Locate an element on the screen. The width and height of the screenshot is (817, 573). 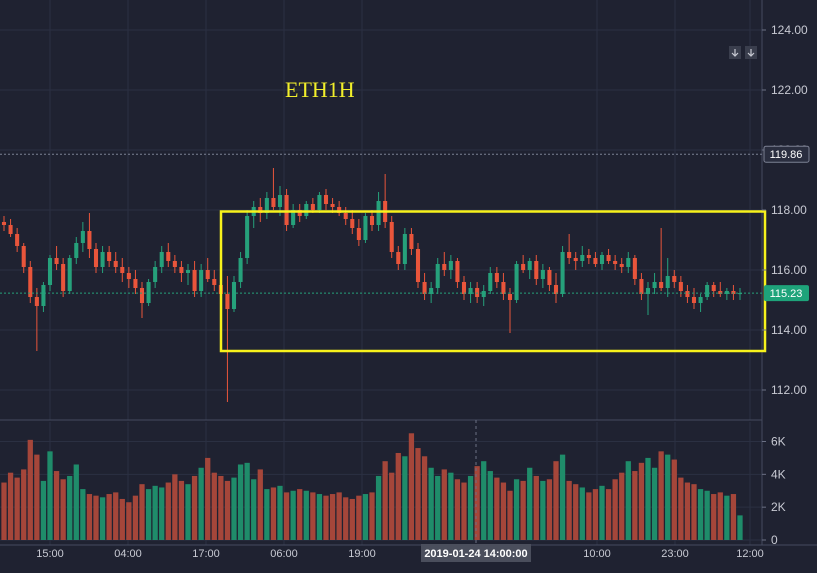
time-tick-label: 10:00 is located at coordinates (597, 554).